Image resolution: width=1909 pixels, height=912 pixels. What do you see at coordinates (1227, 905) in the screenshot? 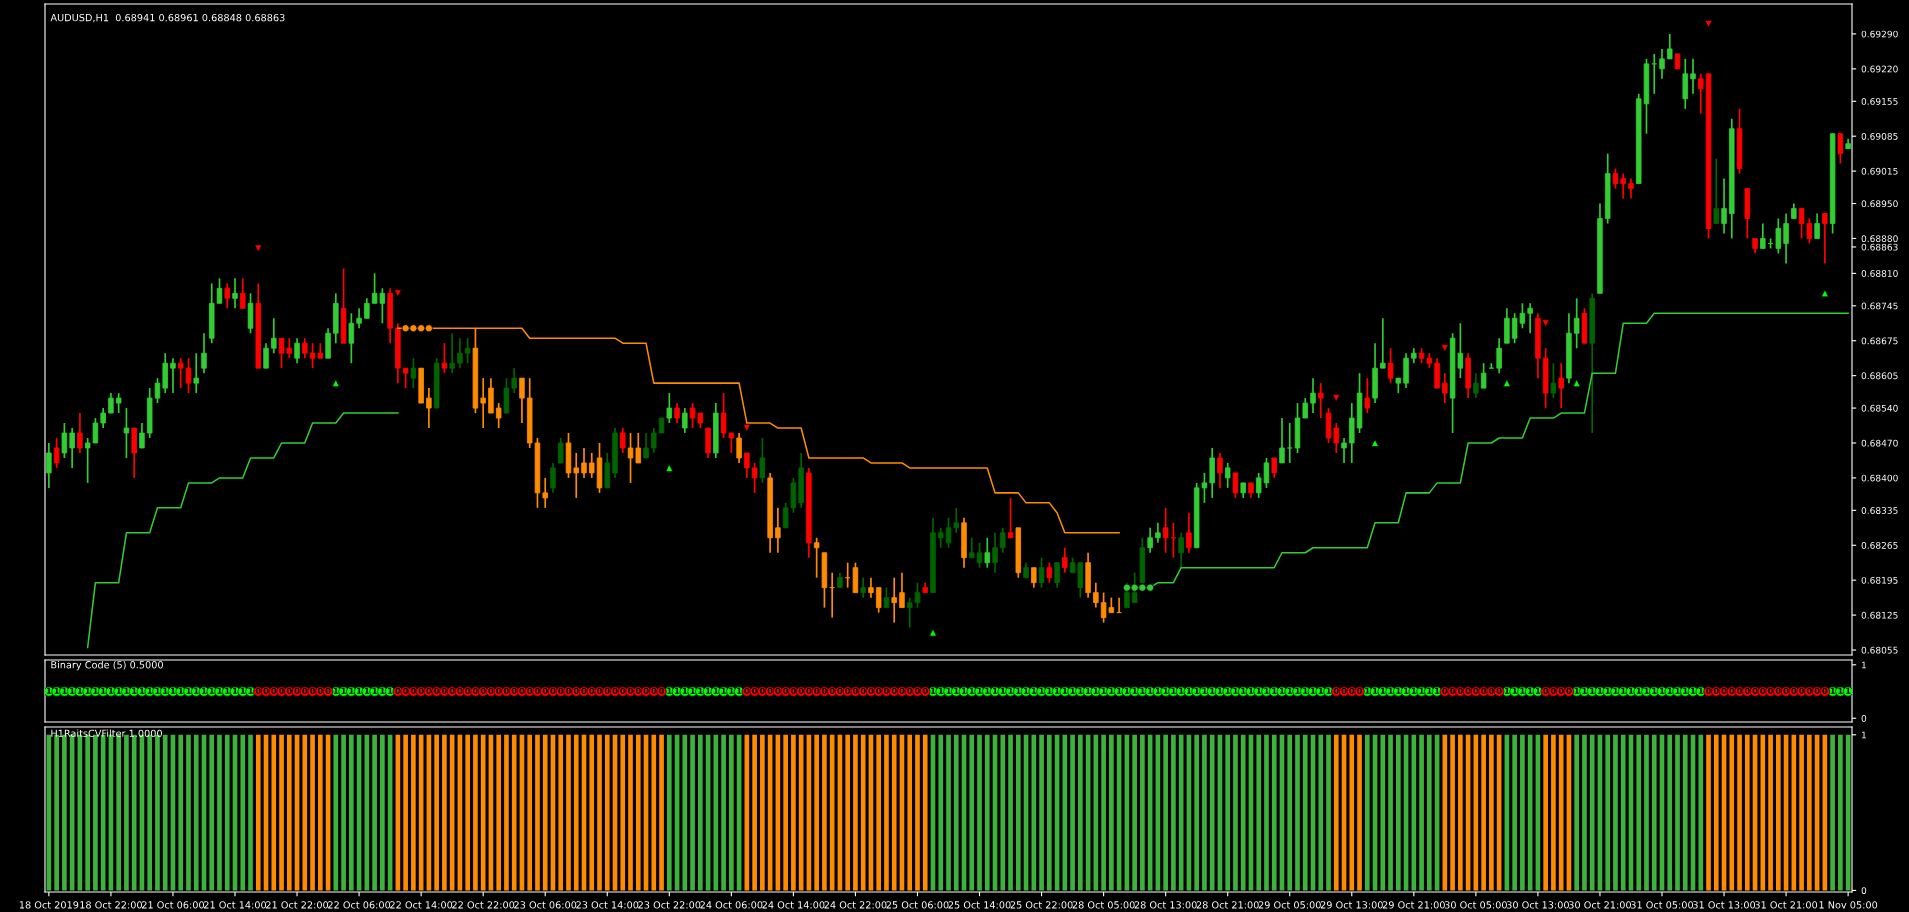
I see `x-tick-label: 28 Oct 21:00` at bounding box center [1227, 905].